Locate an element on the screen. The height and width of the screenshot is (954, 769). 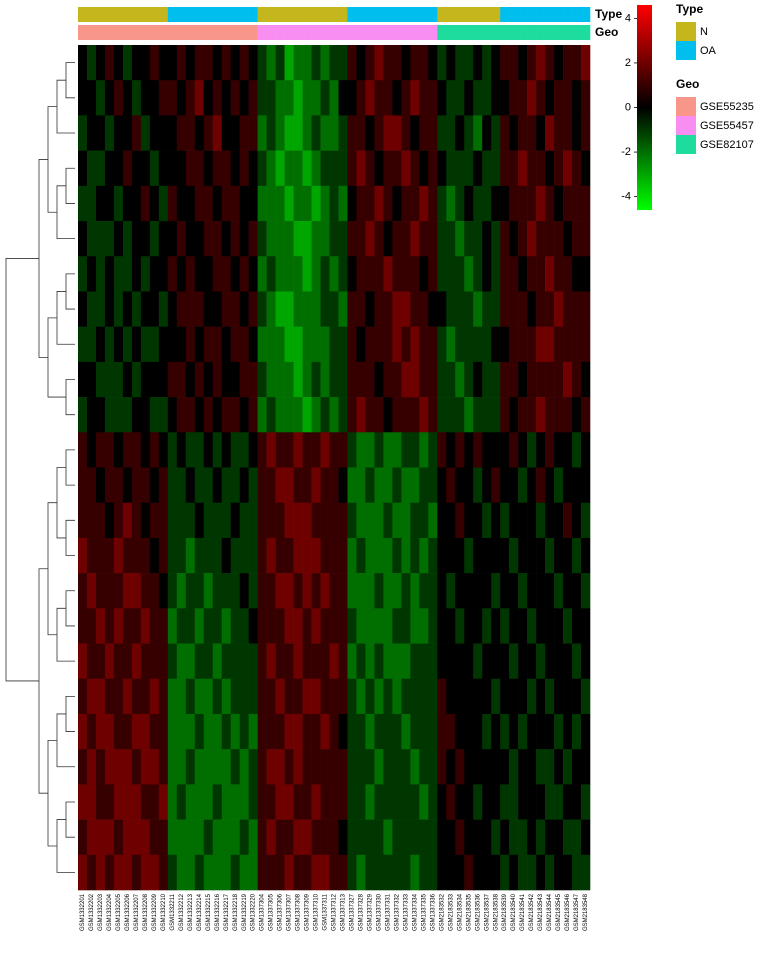
column-label: GSM1332208 is located at coordinates (146, 912).